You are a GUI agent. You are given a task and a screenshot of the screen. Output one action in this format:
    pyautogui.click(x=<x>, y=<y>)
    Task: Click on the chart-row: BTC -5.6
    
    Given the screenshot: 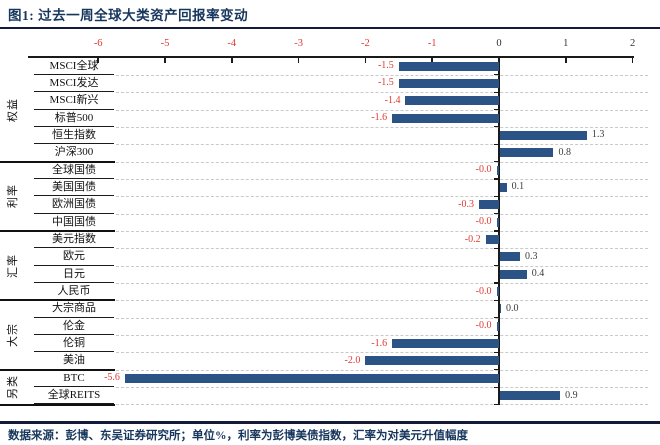 What is the action you would take?
    pyautogui.click(x=330, y=379)
    